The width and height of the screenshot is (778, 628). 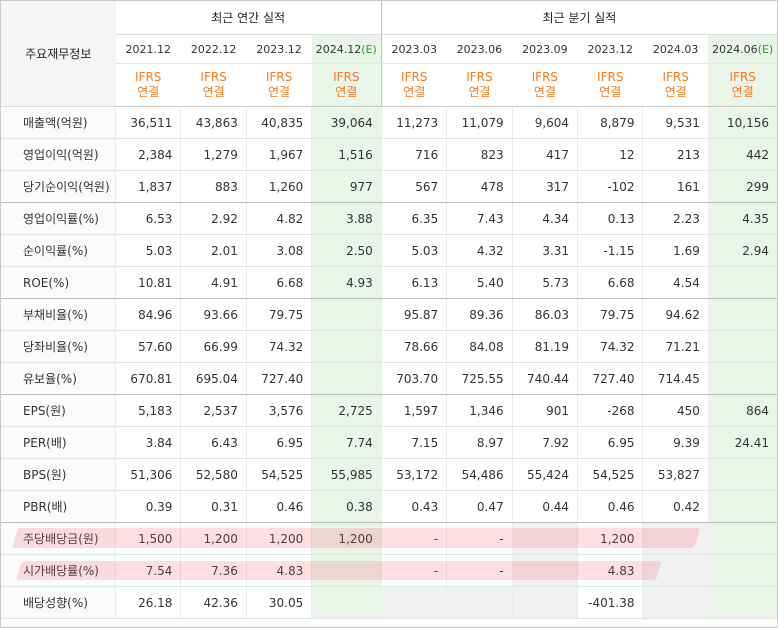 What do you see at coordinates (414, 49) in the screenshot?
I see `period-date: 2023.03` at bounding box center [414, 49].